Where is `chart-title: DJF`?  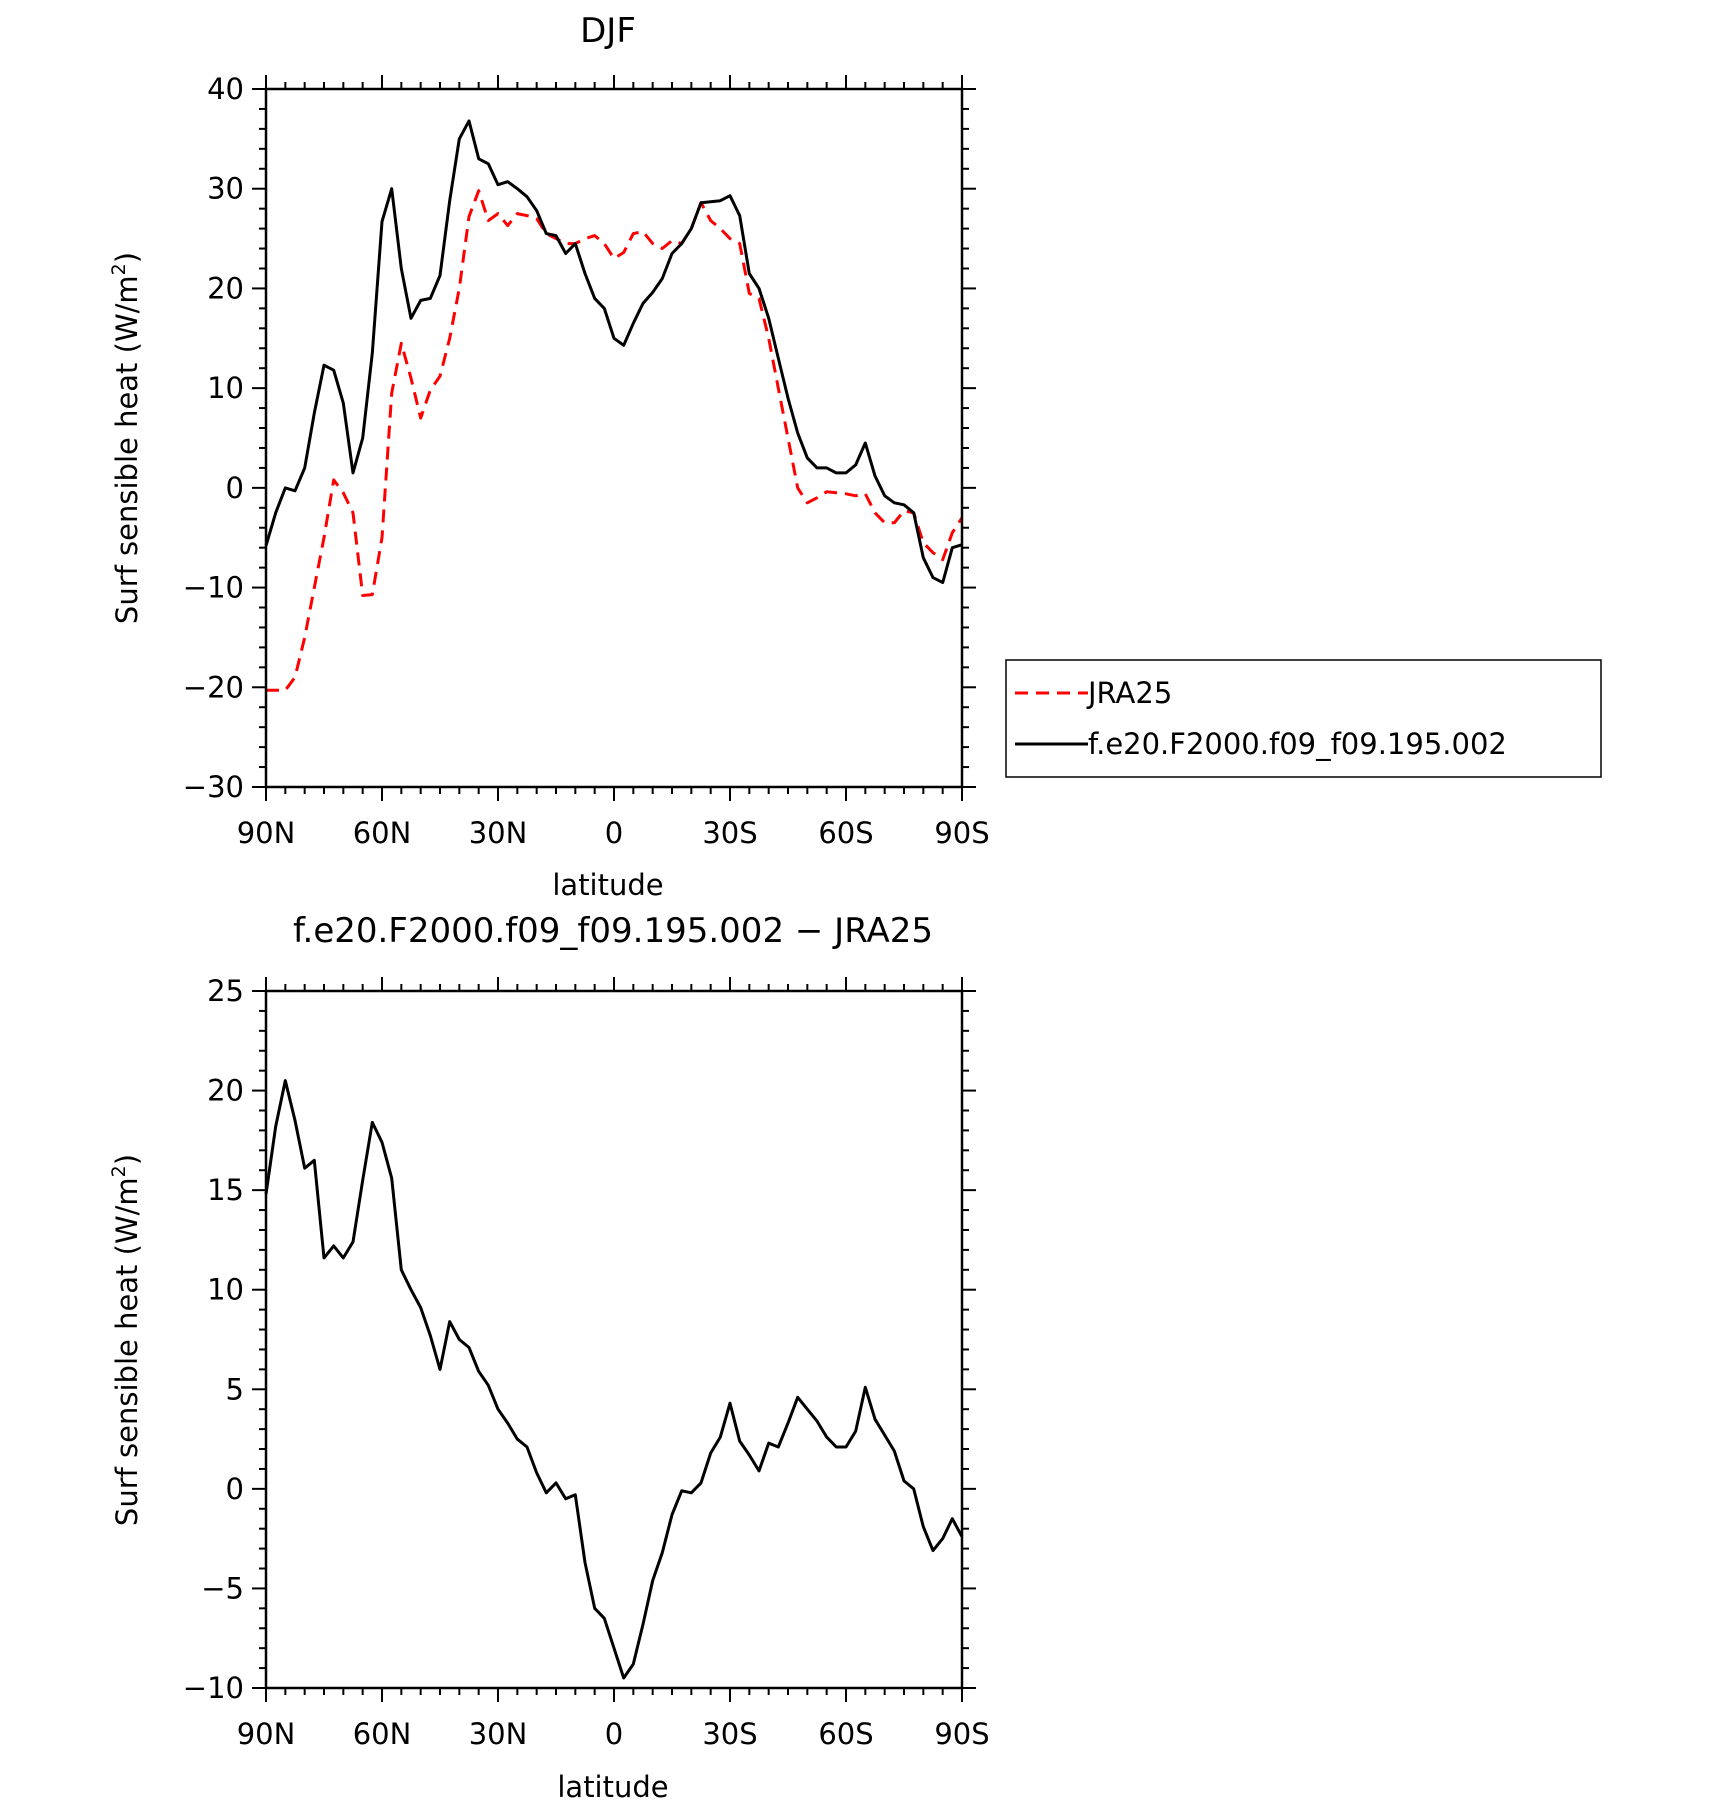
chart-title: DJF is located at coordinates (608, 31).